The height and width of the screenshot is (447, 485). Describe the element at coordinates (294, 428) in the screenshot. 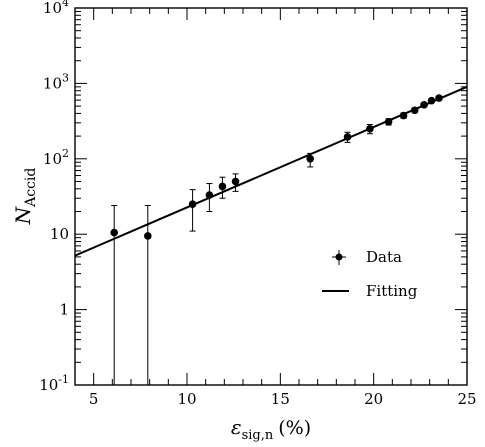

I see `x-axis-unit: (%)` at that location.